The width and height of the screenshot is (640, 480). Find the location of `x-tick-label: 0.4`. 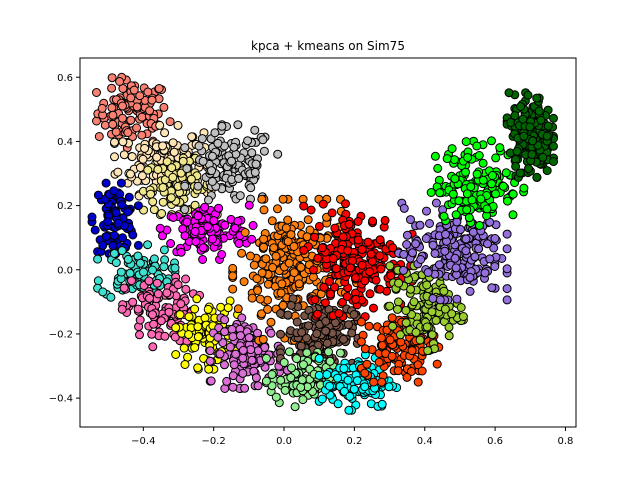

x-tick-label: 0.4 is located at coordinates (425, 441).